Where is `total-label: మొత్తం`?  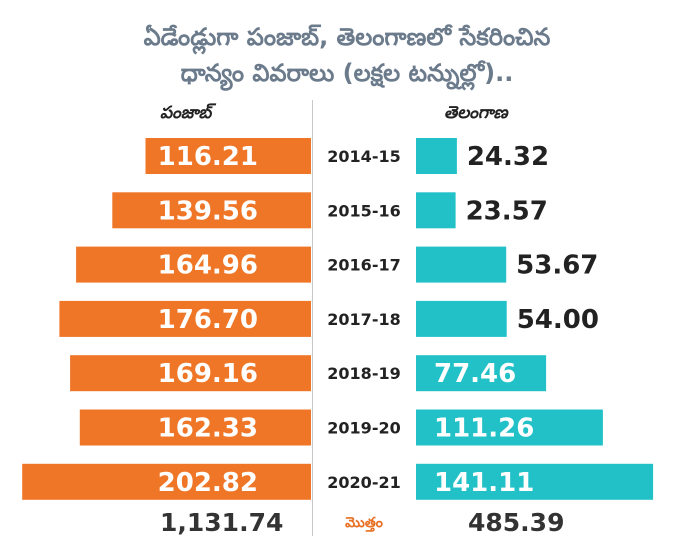 total-label: మొత్తం is located at coordinates (364, 523).